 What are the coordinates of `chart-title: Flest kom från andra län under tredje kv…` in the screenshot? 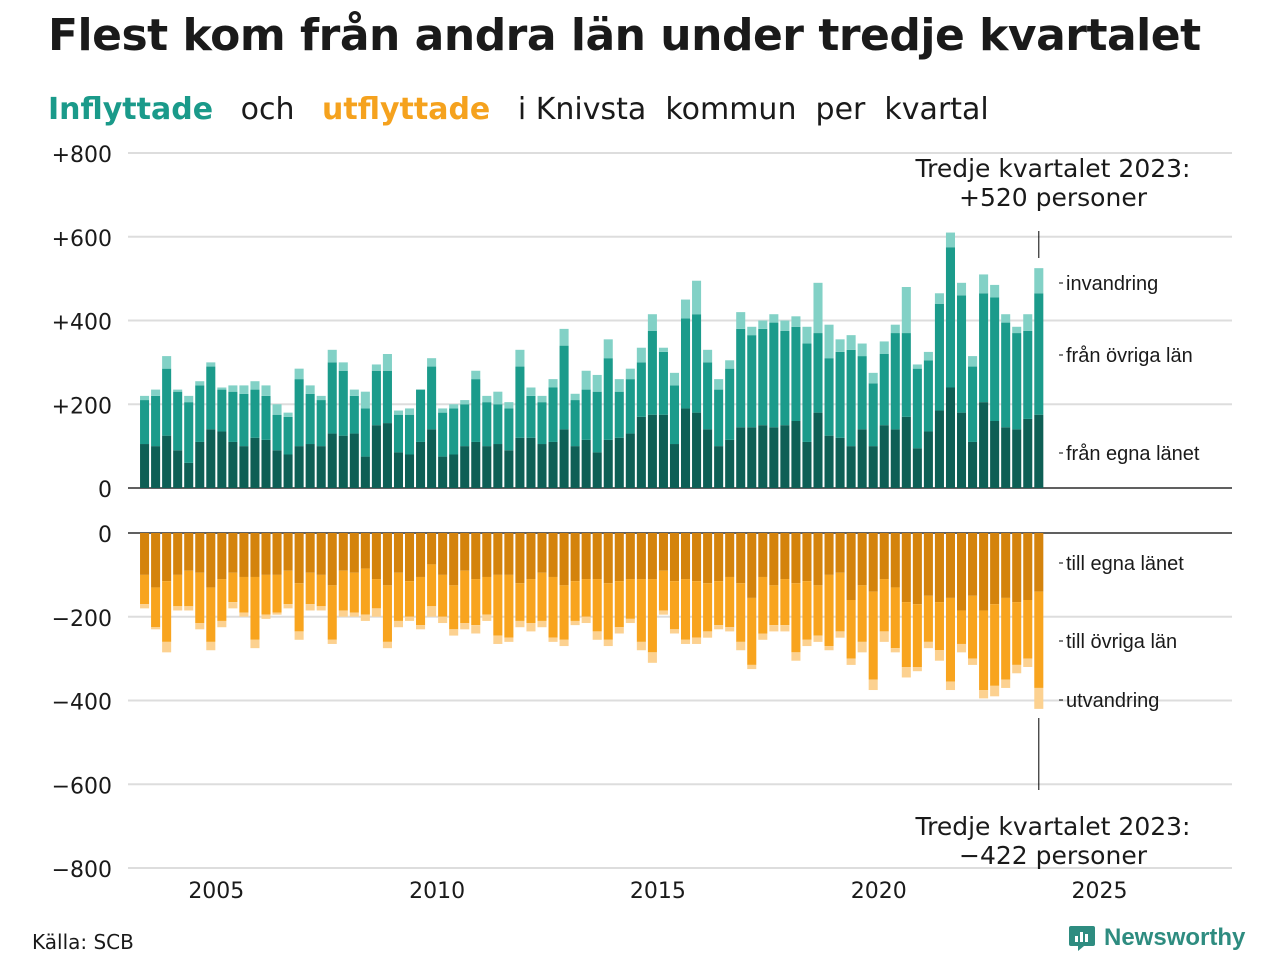 It's located at (624, 35).